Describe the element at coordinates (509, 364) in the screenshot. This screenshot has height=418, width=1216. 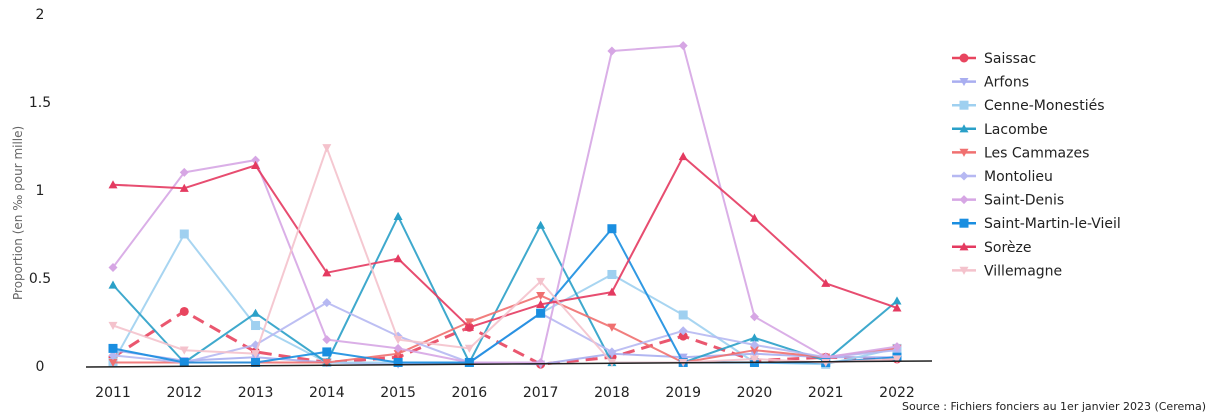
I see `x-axis-line` at that location.